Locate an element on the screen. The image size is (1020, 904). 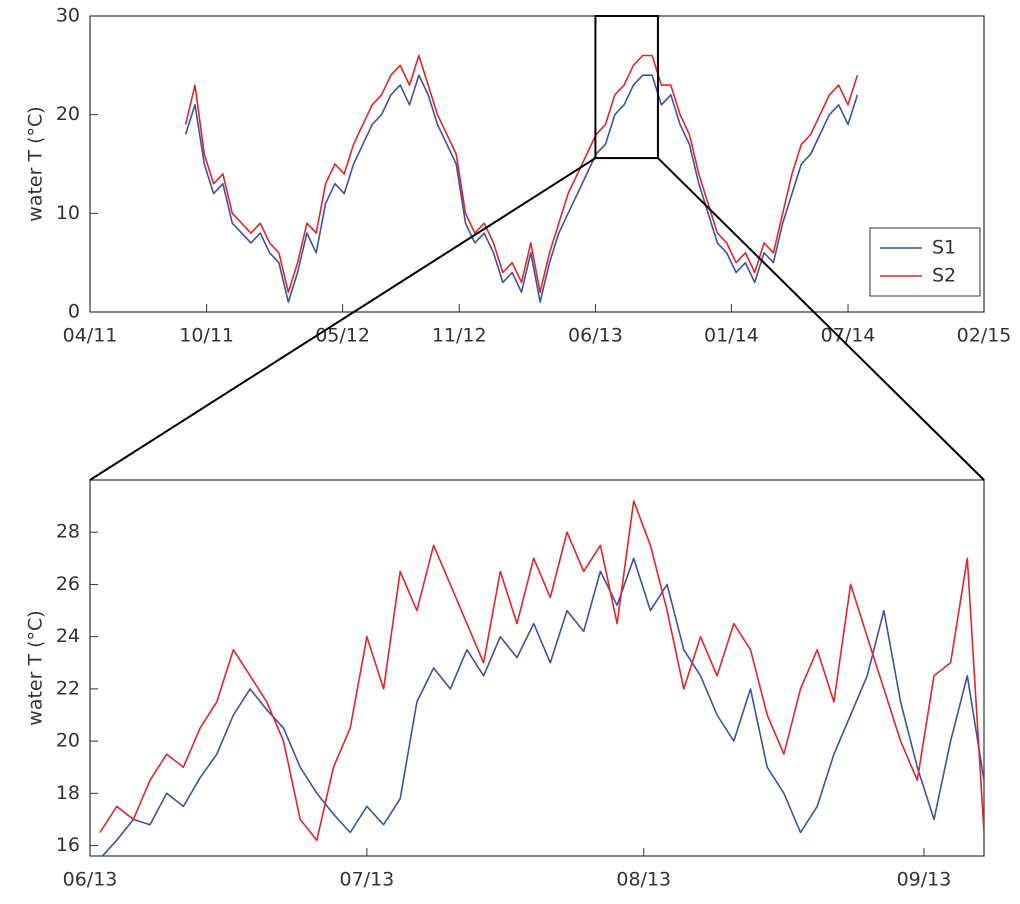
x-tick-label: 09/13 is located at coordinates (924, 880).